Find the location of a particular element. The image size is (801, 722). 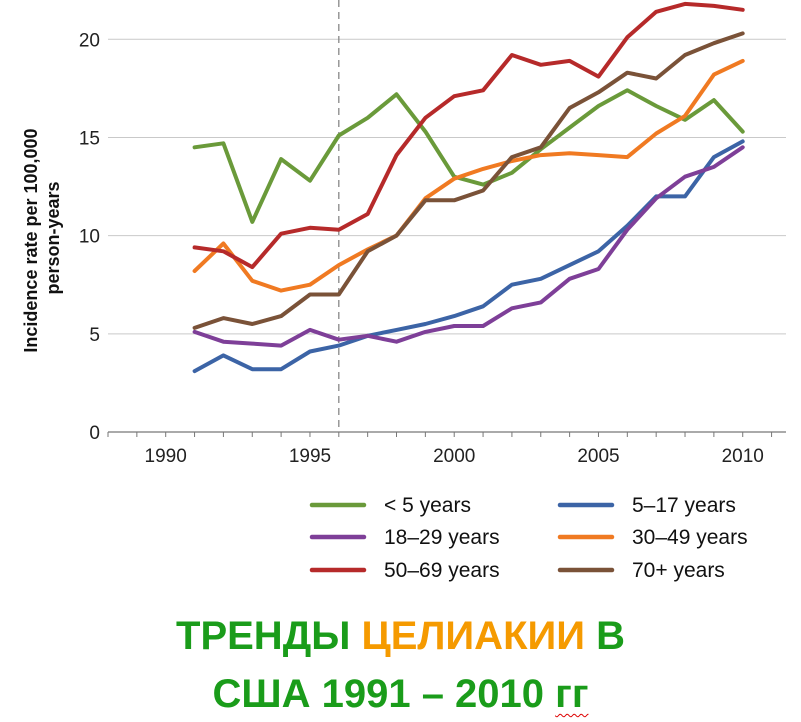

caption-word-celiac: ЦЕЛИАКИИ is located at coordinates (473, 636).